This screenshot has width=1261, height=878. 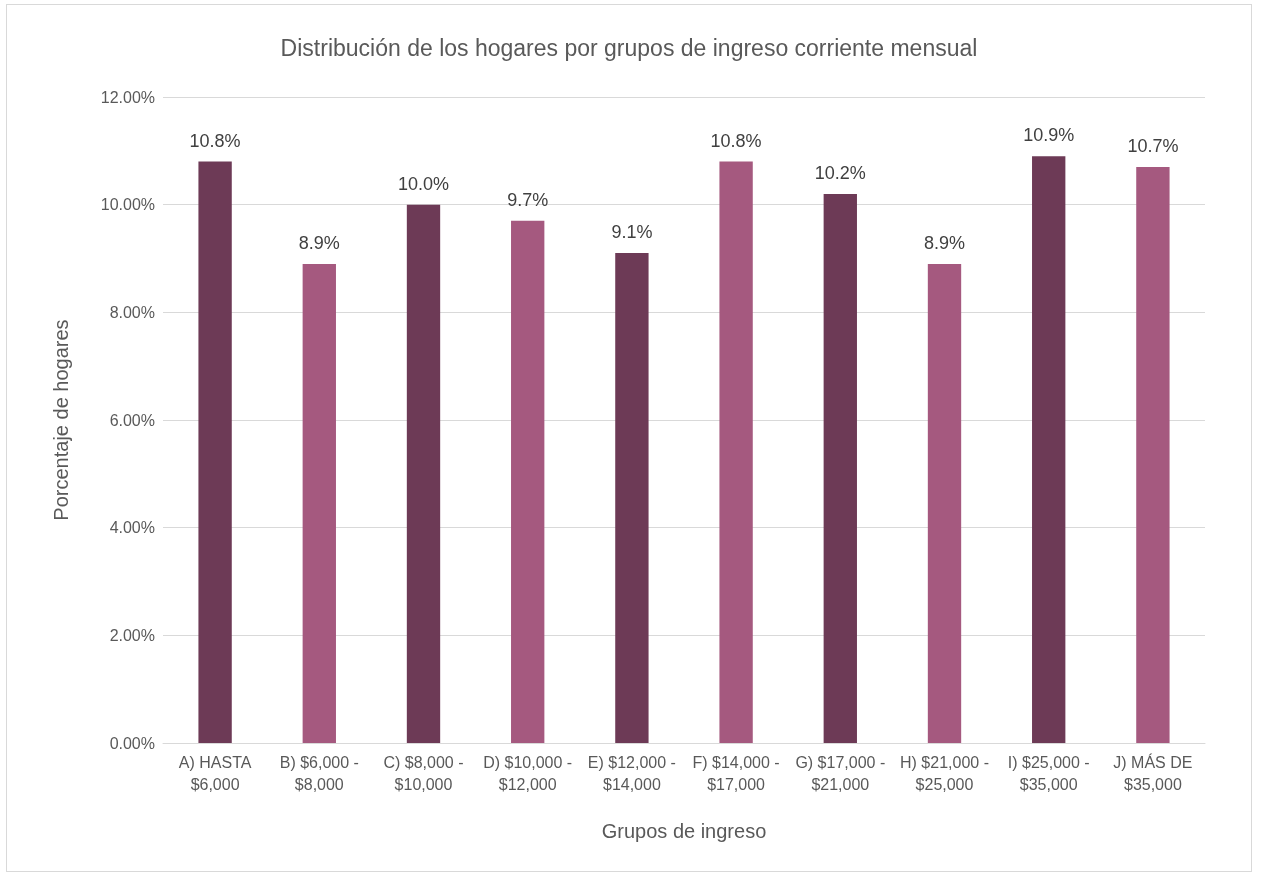 What do you see at coordinates (132, 420) in the screenshot?
I see `y-tick-label: 6.00%` at bounding box center [132, 420].